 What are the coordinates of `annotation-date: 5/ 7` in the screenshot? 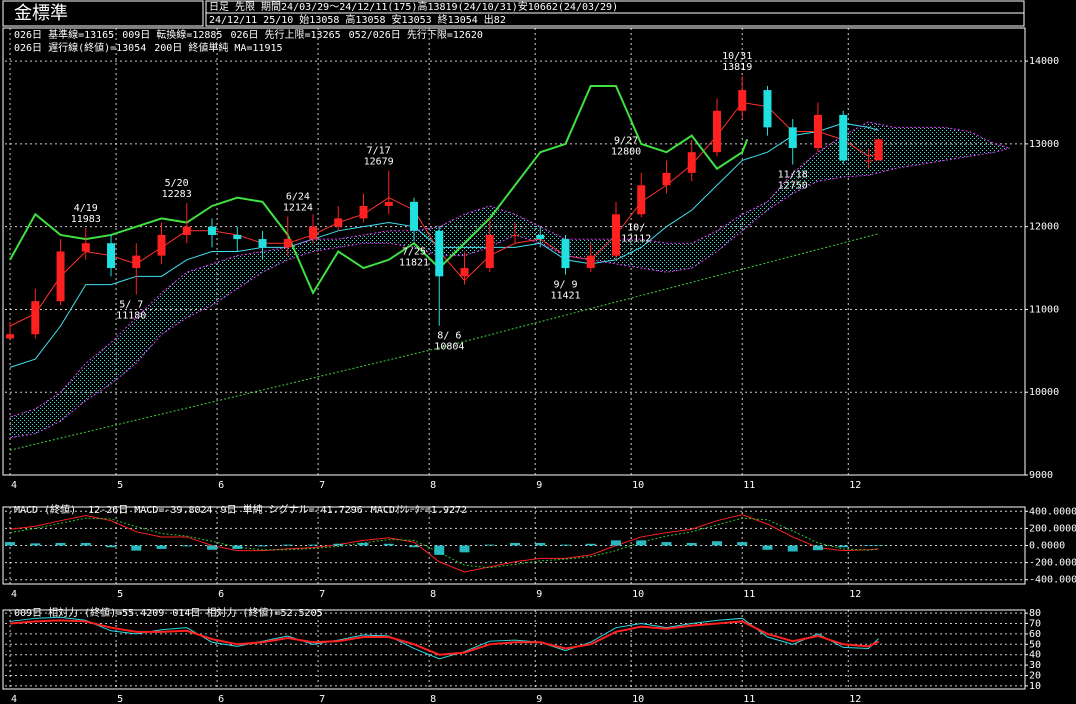 It's located at (131, 305).